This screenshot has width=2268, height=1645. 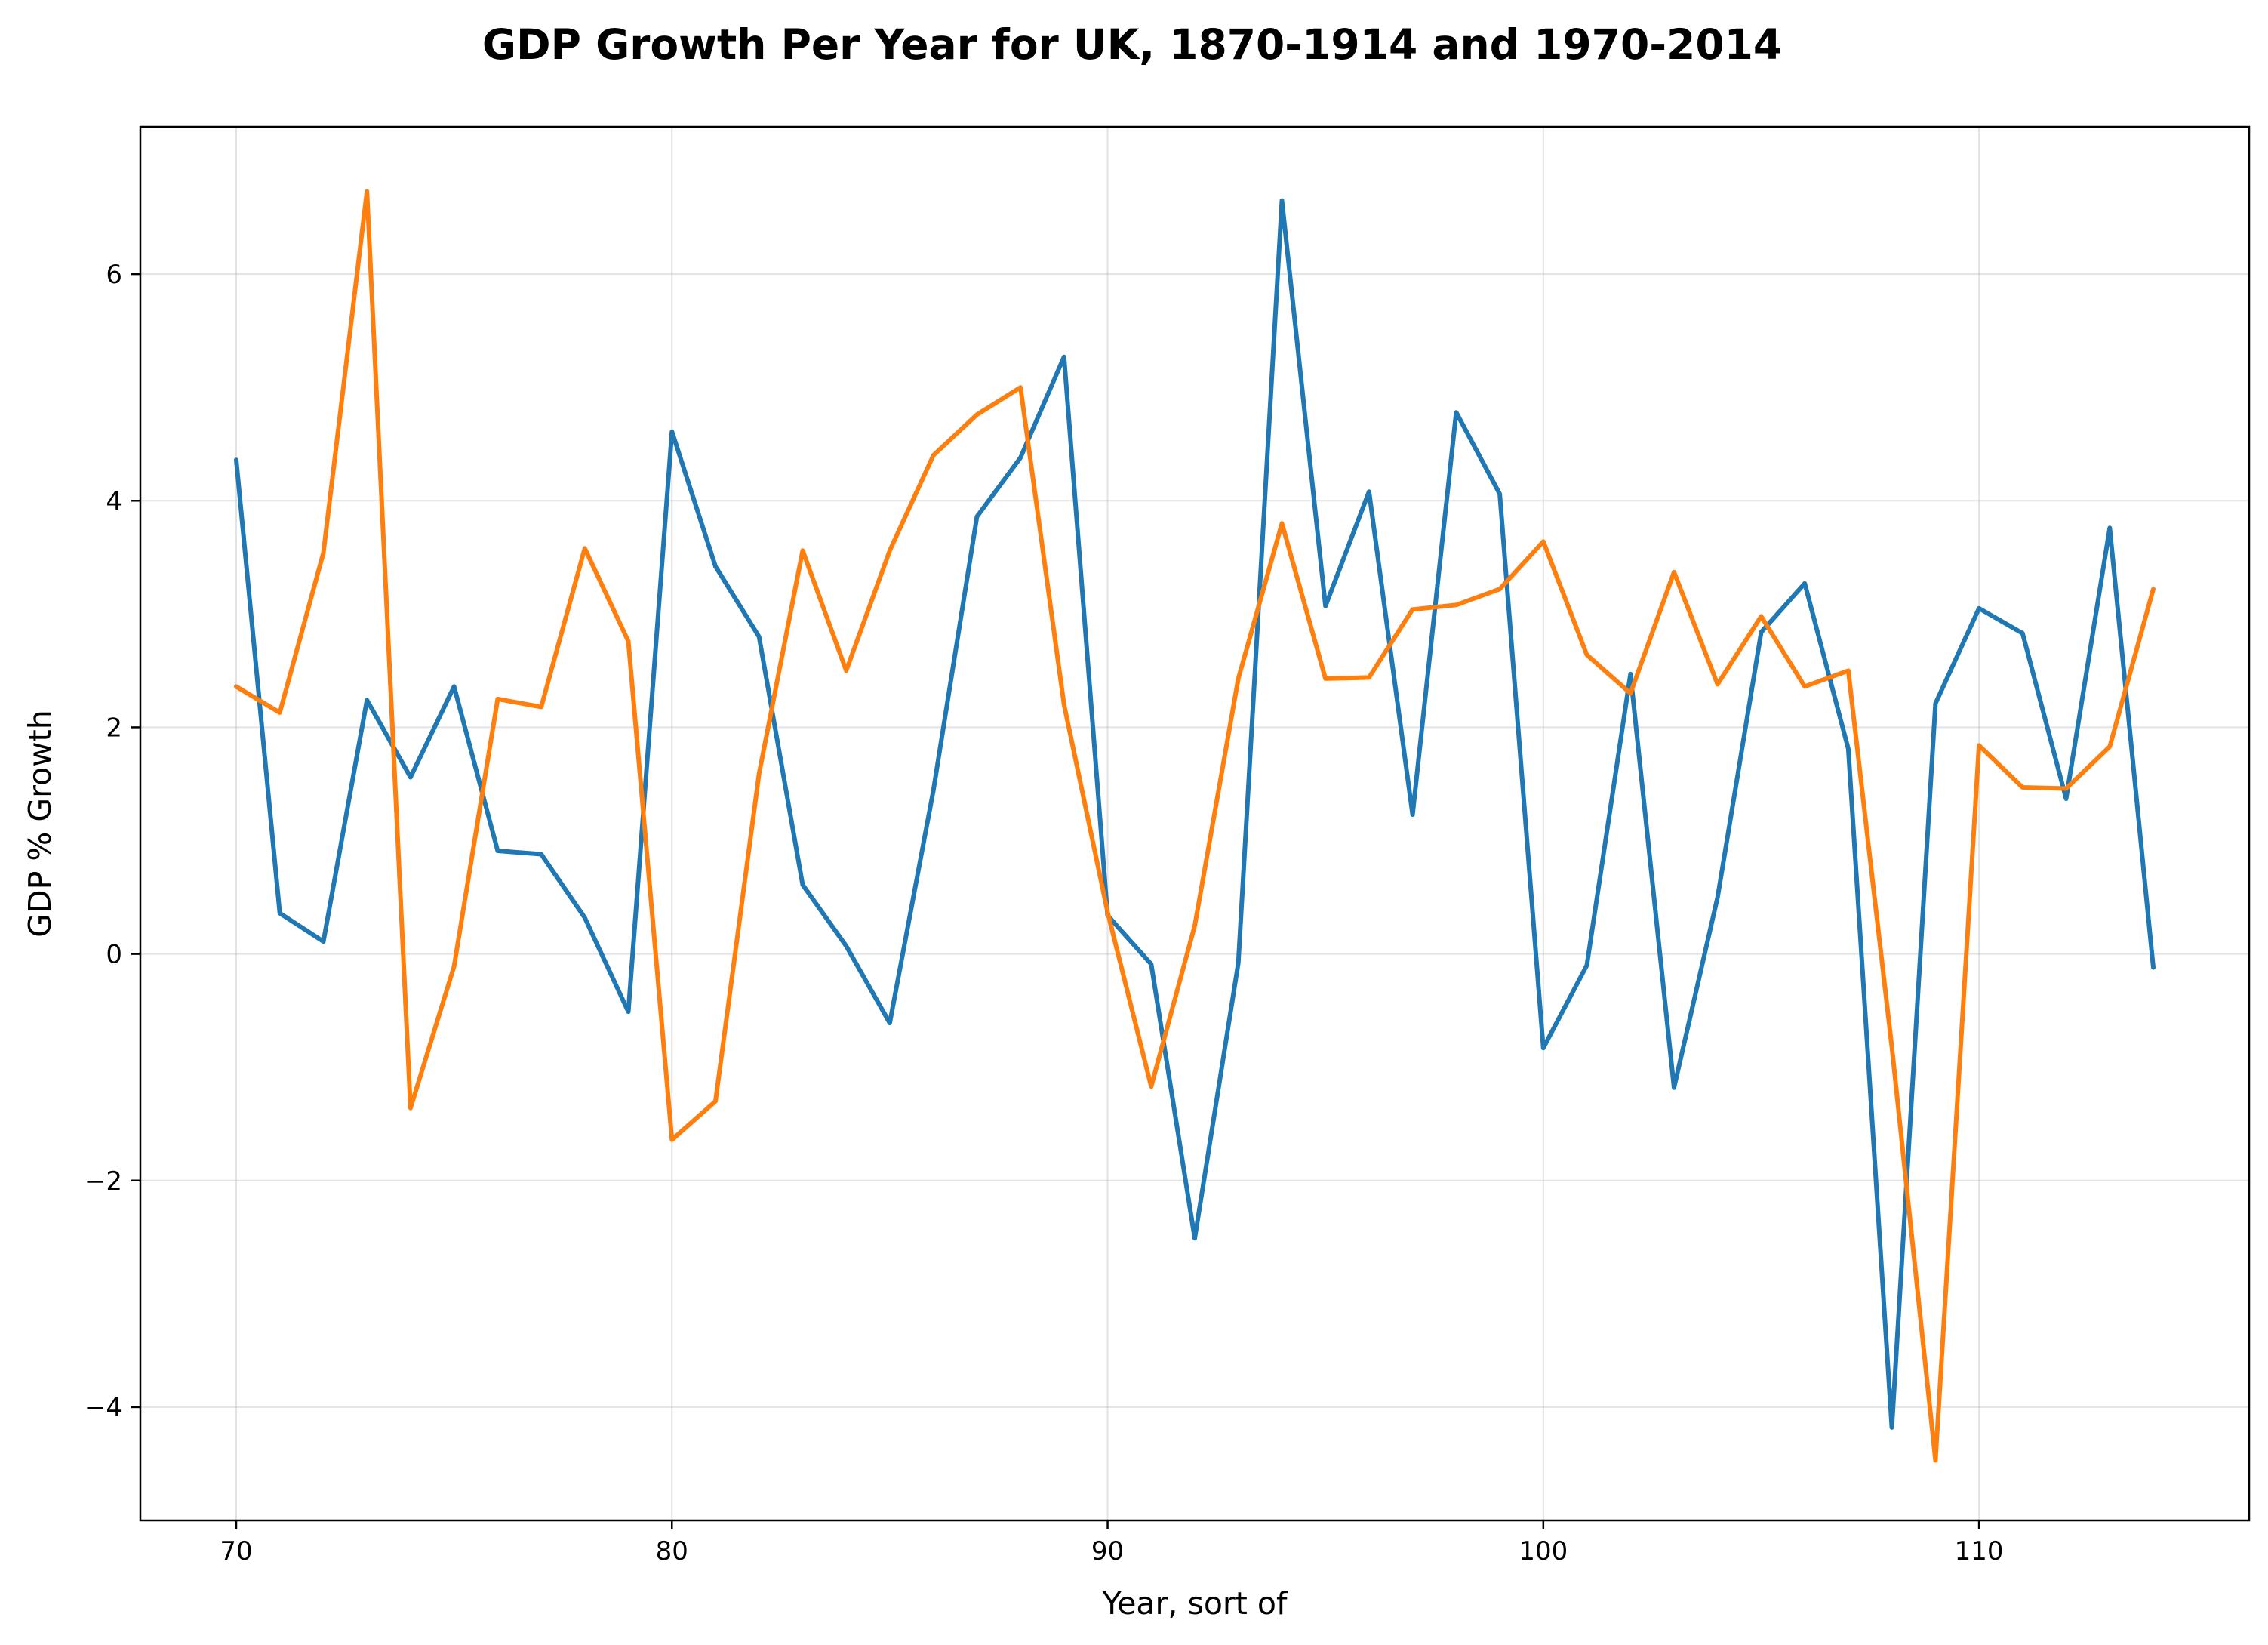 I want to click on x-tick-label: 80, so click(x=672, y=1551).